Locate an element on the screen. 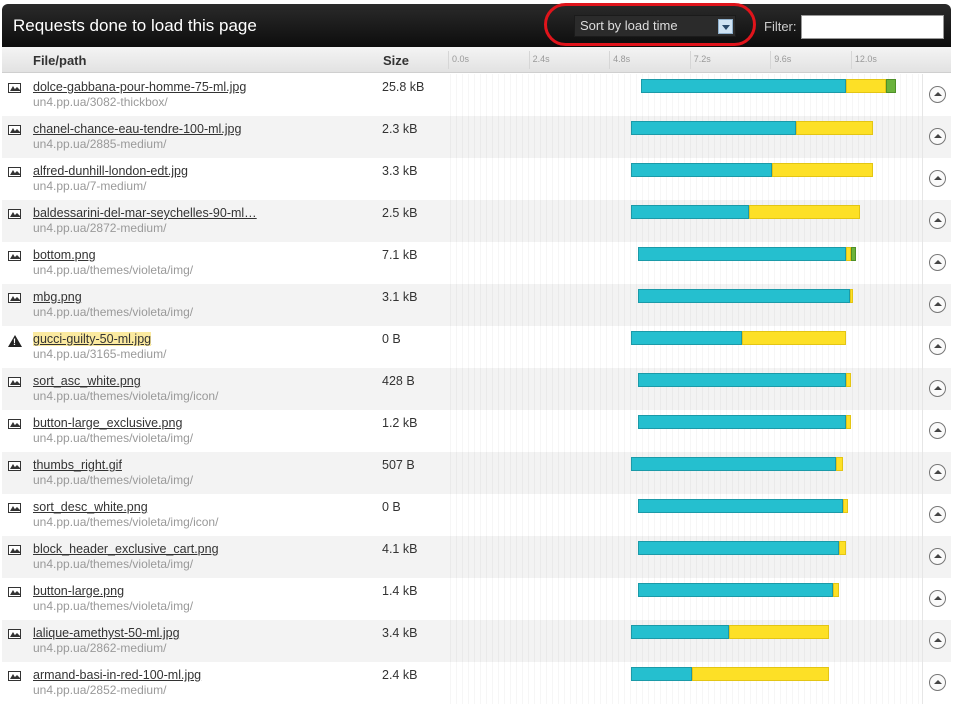 This screenshot has width=954, height=708. request-size: 2.5 kB is located at coordinates (400, 213).